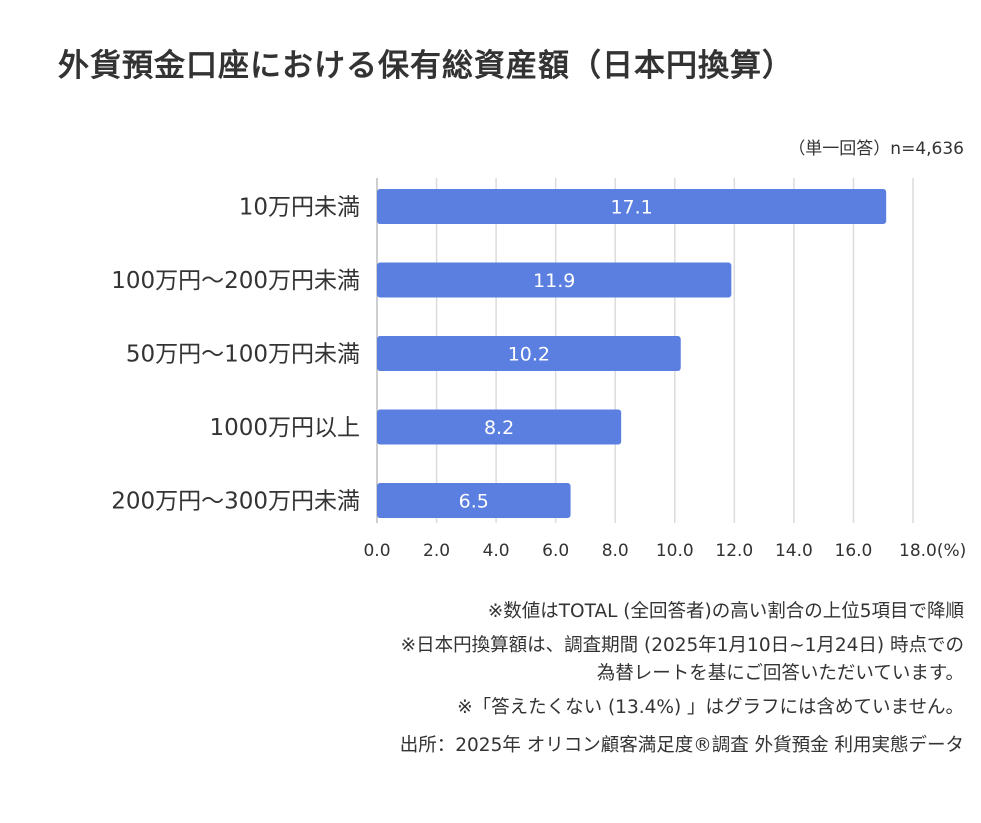 The image size is (981, 823). Describe the element at coordinates (932, 551) in the screenshot. I see `x-tick-label: 18.0(%)` at that location.